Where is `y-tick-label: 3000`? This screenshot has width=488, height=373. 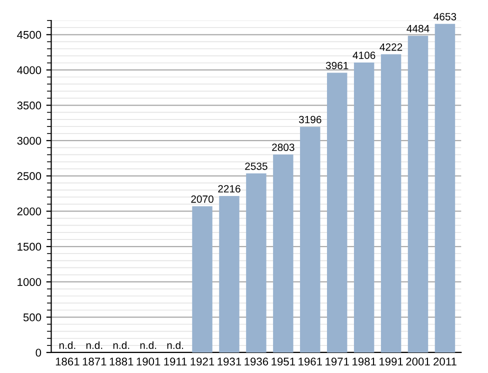 y-tick-label: 3000 is located at coordinates (29, 140).